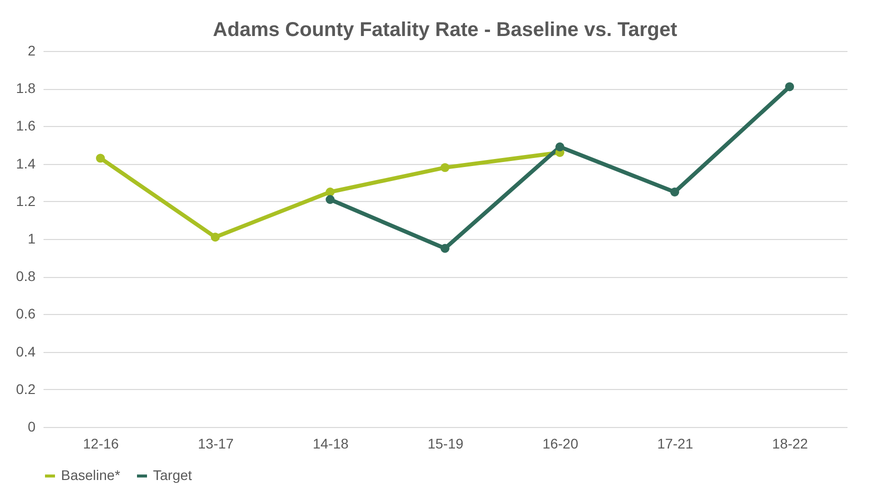 The height and width of the screenshot is (498, 877). What do you see at coordinates (26, 351) in the screenshot?
I see `y-tick-label: 0.4` at bounding box center [26, 351].